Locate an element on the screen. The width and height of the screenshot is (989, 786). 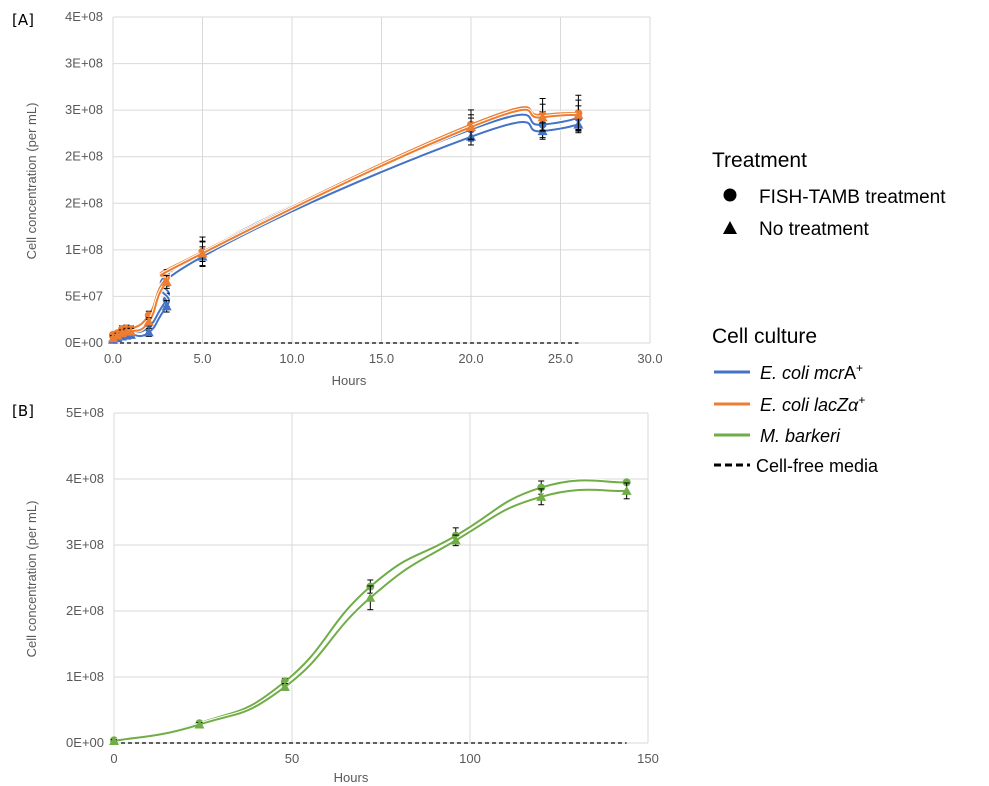
x-tick-label: 5.0 is located at coordinates (202, 358).